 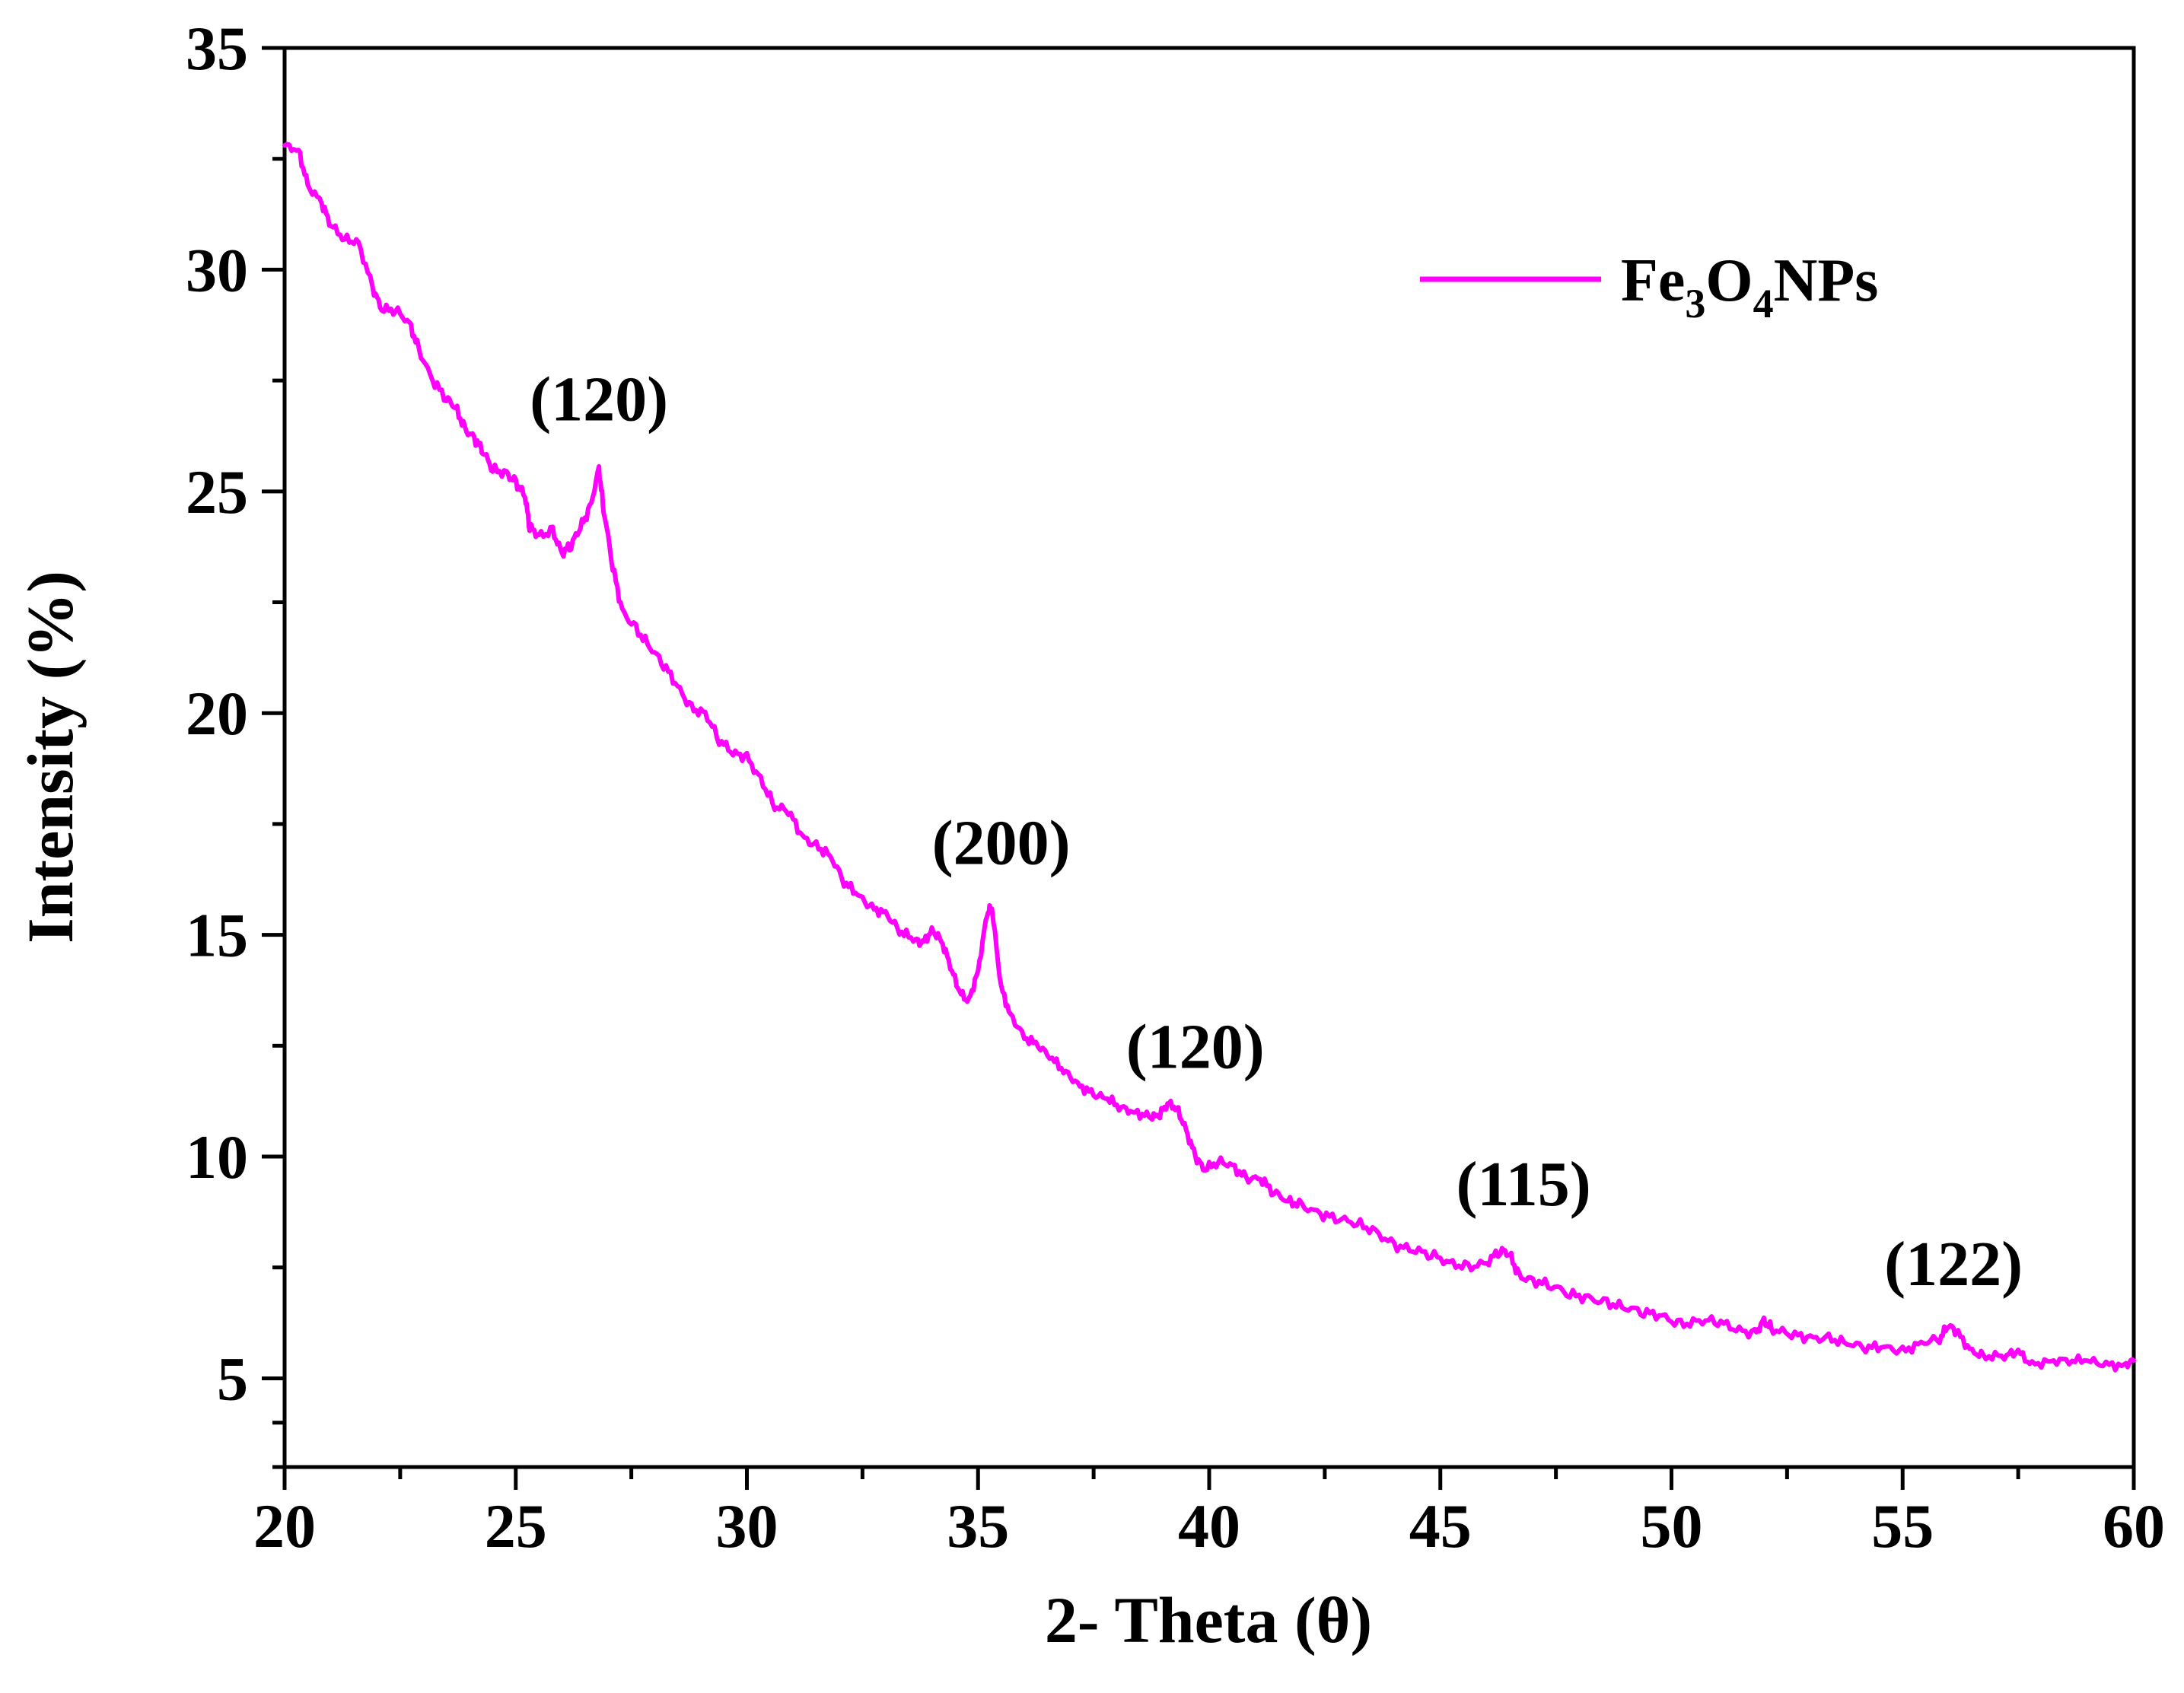 I want to click on x-tick-label: 25, so click(x=516, y=1526).